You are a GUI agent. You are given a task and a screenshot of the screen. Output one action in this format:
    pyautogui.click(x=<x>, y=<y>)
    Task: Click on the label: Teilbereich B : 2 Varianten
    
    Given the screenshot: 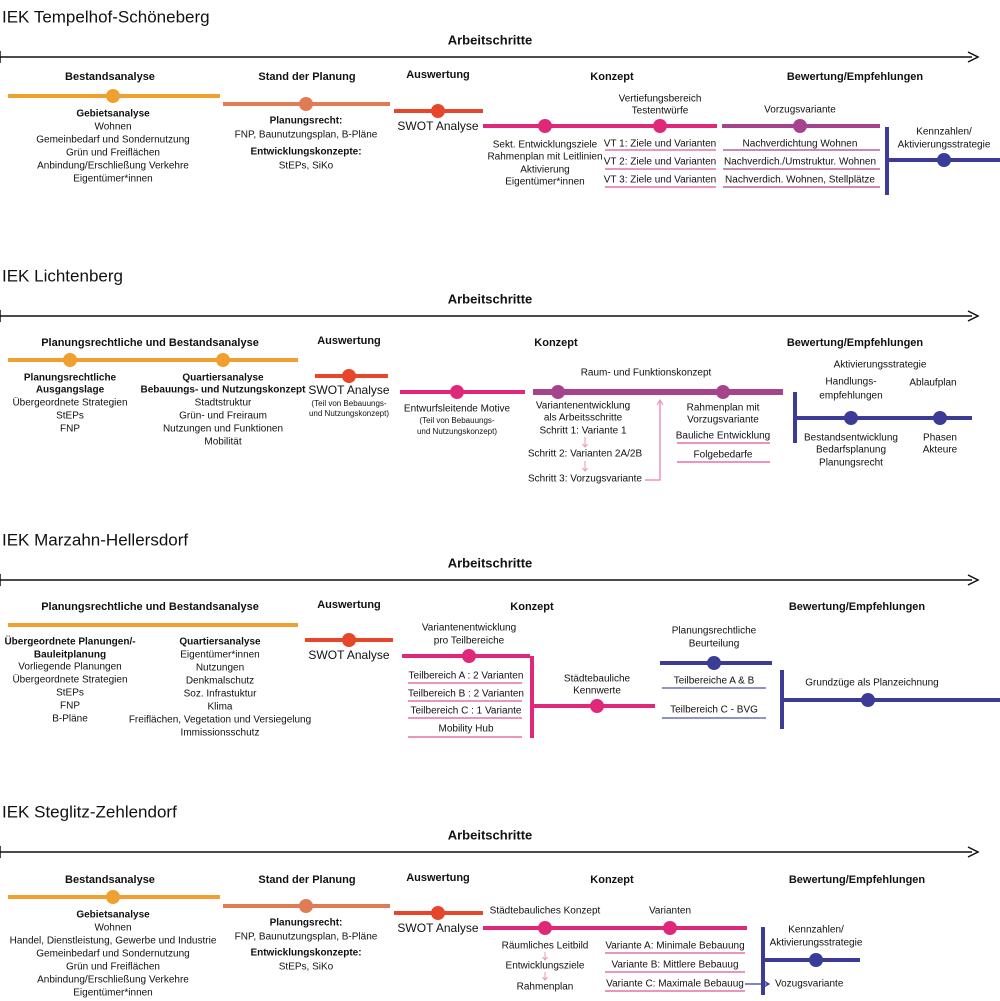 What is the action you would take?
    pyautogui.click(x=466, y=694)
    